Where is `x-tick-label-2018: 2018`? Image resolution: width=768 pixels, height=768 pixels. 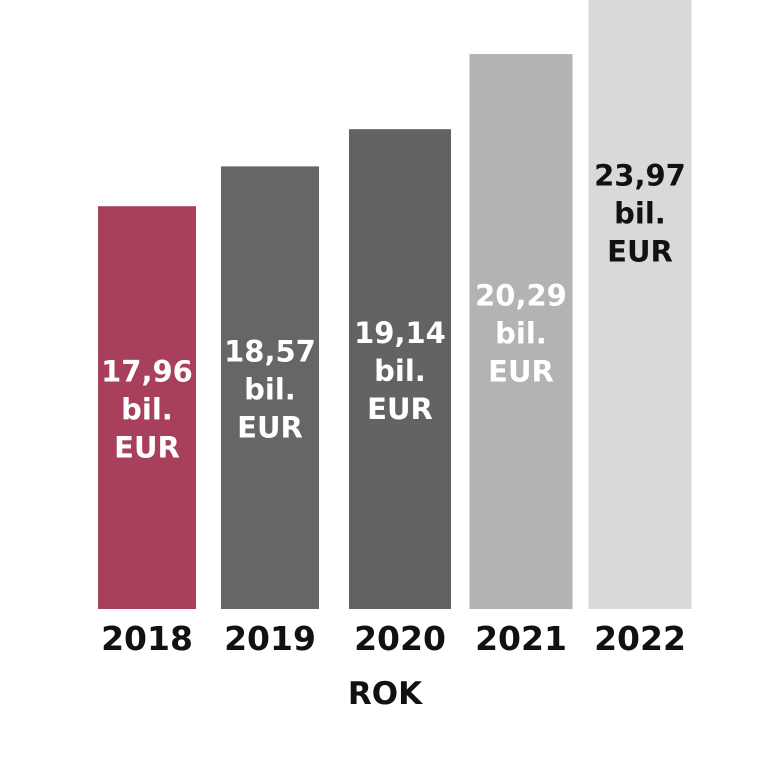
x-tick-label-2018: 2018 is located at coordinates (147, 638).